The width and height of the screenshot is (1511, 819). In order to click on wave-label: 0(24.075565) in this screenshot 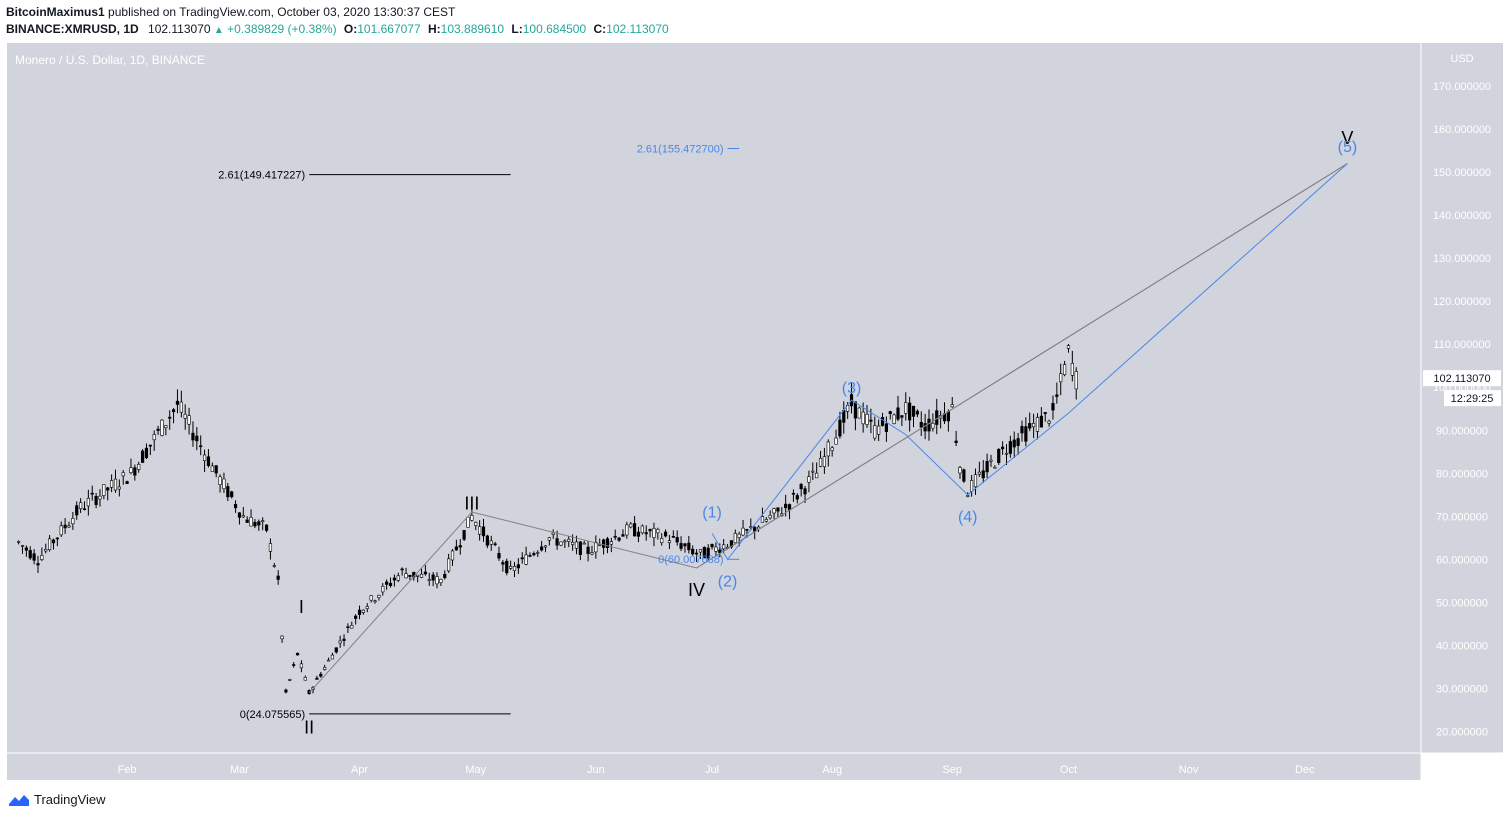, I will do `click(272, 715)`.